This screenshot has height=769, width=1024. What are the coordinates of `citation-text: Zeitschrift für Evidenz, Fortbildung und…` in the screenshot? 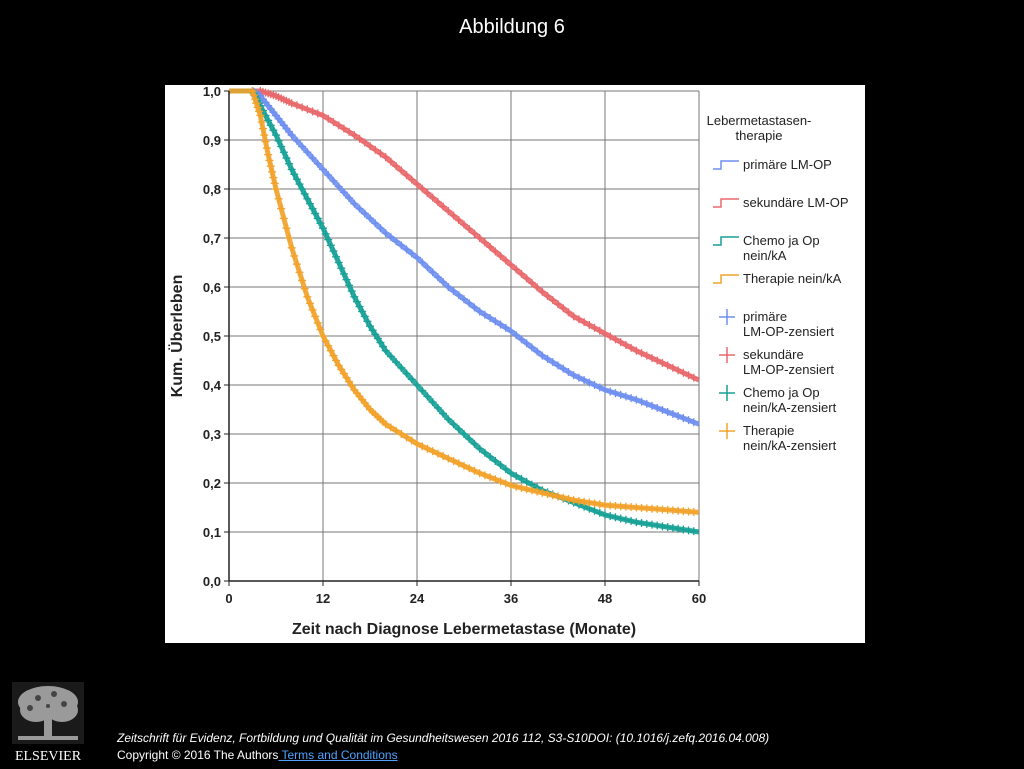 It's located at (443, 738).